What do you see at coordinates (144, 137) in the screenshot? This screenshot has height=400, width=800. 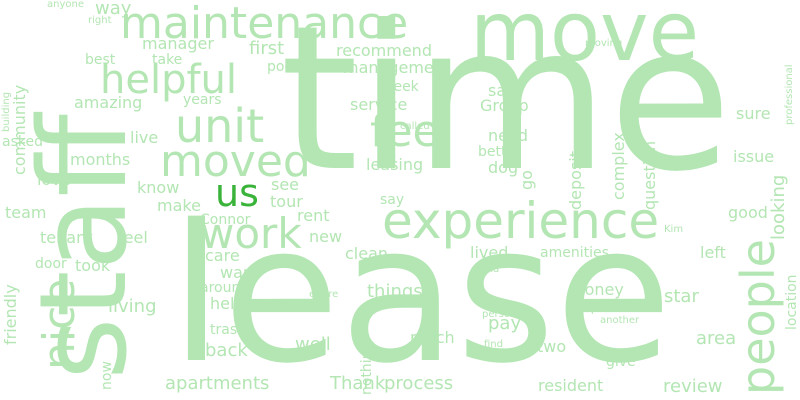 I see `word-live: live` at bounding box center [144, 137].